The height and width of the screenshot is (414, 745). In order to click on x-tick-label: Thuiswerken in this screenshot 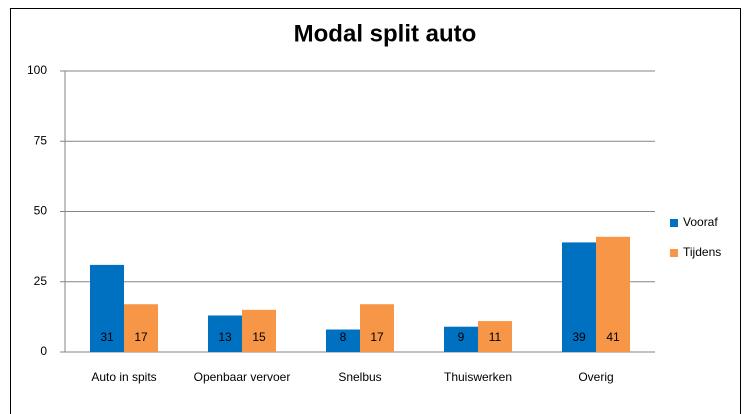, I will do `click(478, 377)`.